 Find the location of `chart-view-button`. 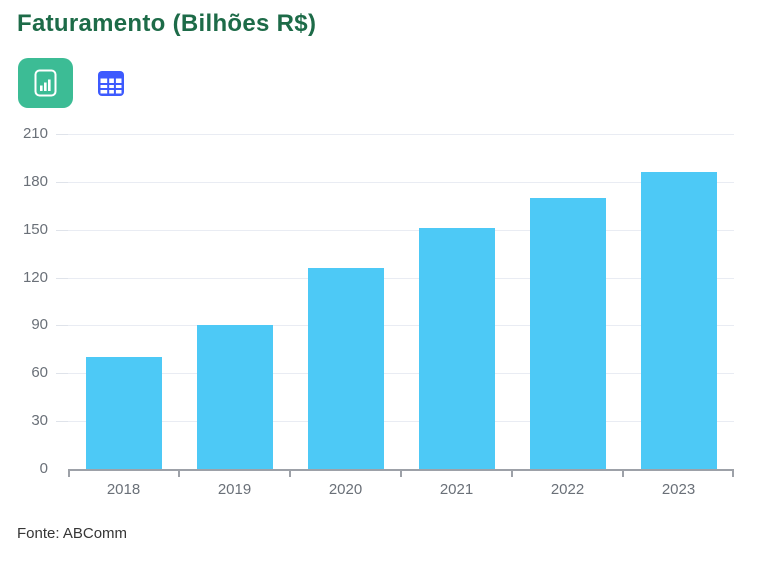

chart-view-button is located at coordinates (45, 83).